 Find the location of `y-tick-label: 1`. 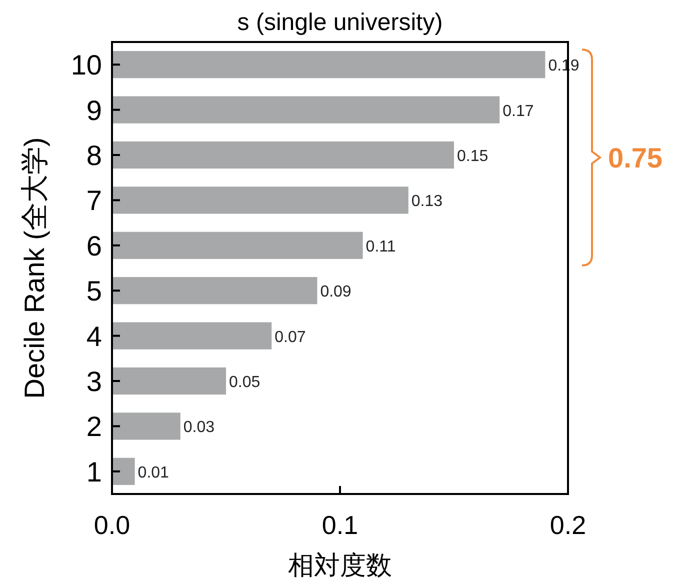

y-tick-label: 1 is located at coordinates (94, 472).